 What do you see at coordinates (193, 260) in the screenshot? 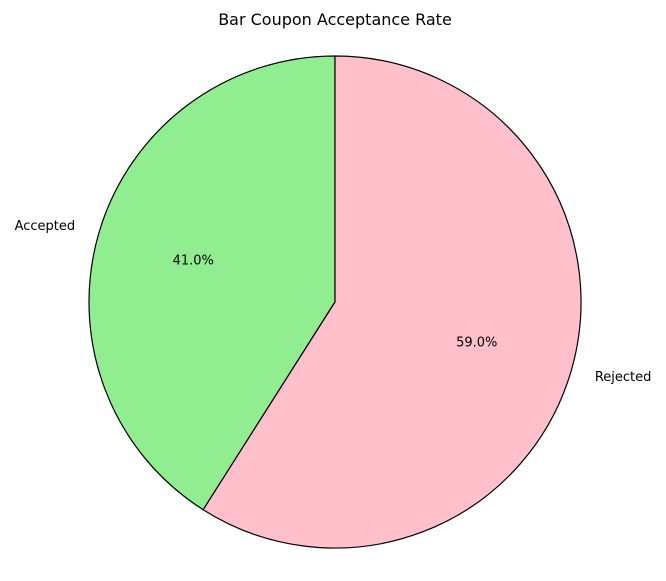
I see `slice-percent-accepted: 41.0%` at bounding box center [193, 260].